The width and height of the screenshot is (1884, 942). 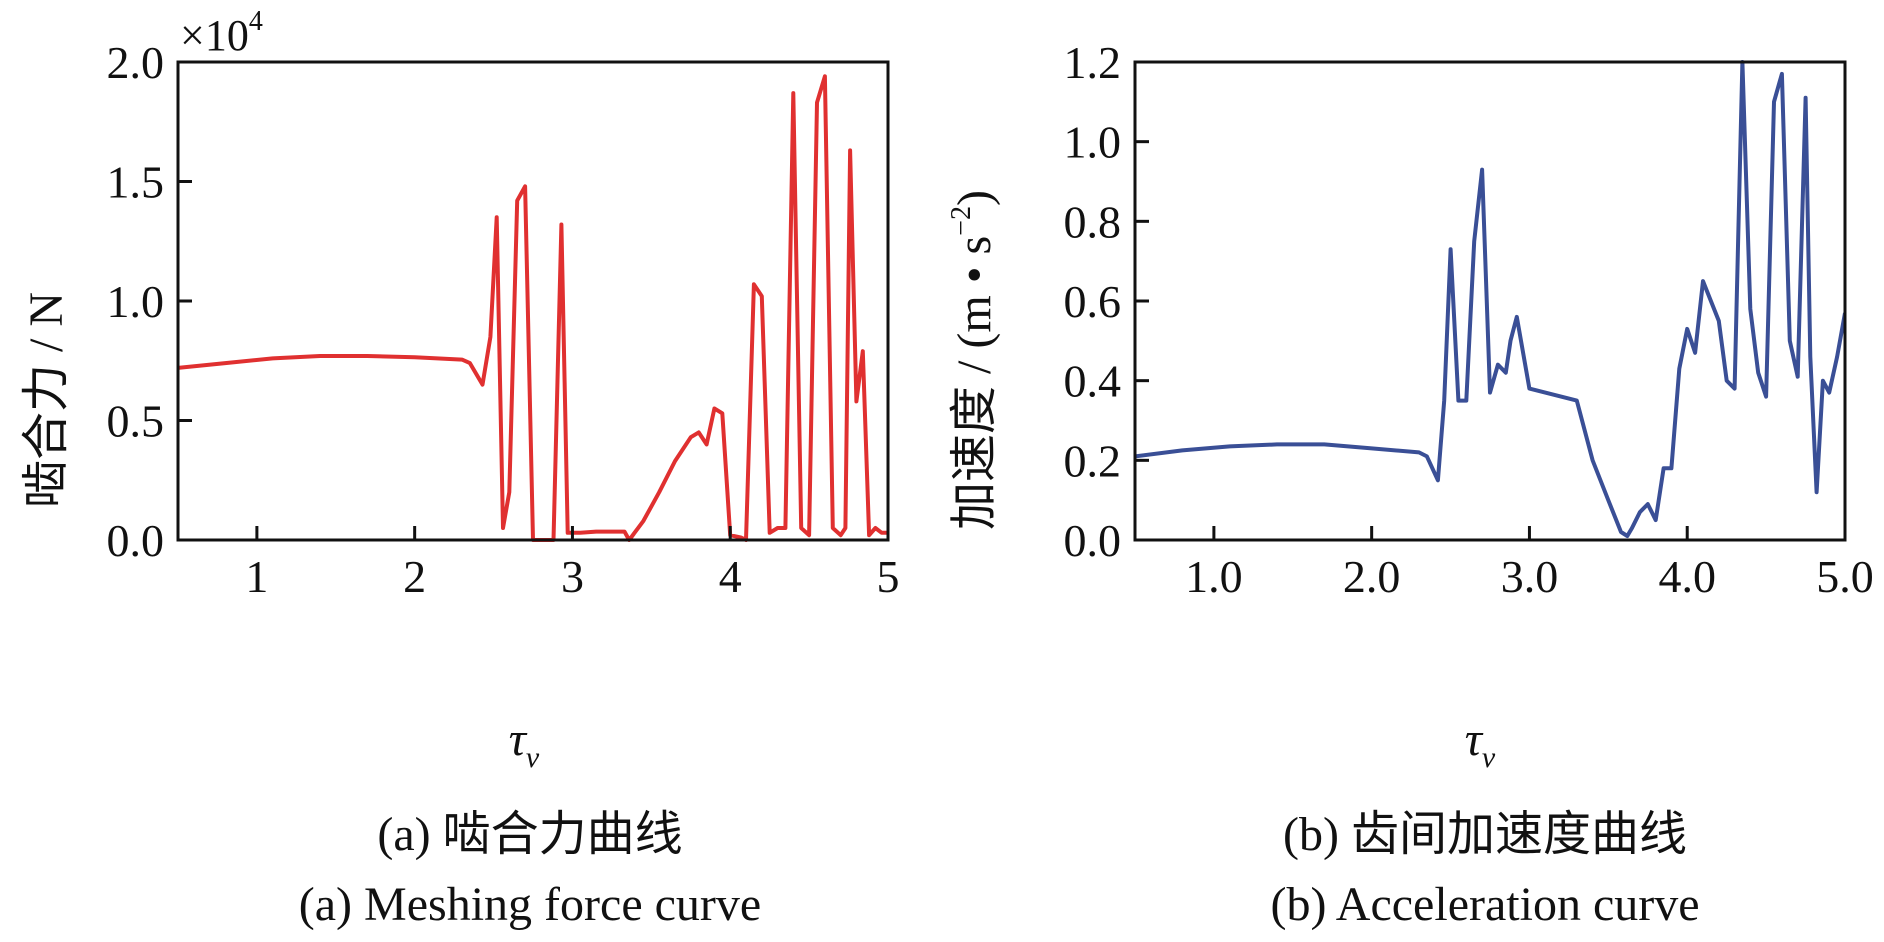 What do you see at coordinates (1093, 381) in the screenshot?
I see `y-tick-label: 0.4` at bounding box center [1093, 381].